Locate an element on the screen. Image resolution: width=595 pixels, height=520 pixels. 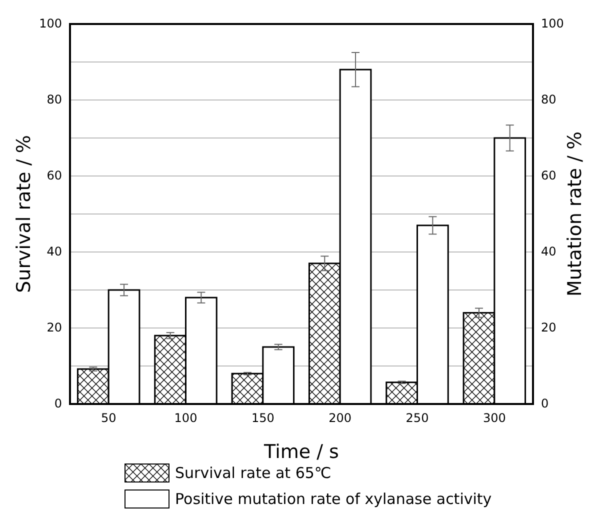
y-tick-label: 0 is located at coordinates (58, 403).